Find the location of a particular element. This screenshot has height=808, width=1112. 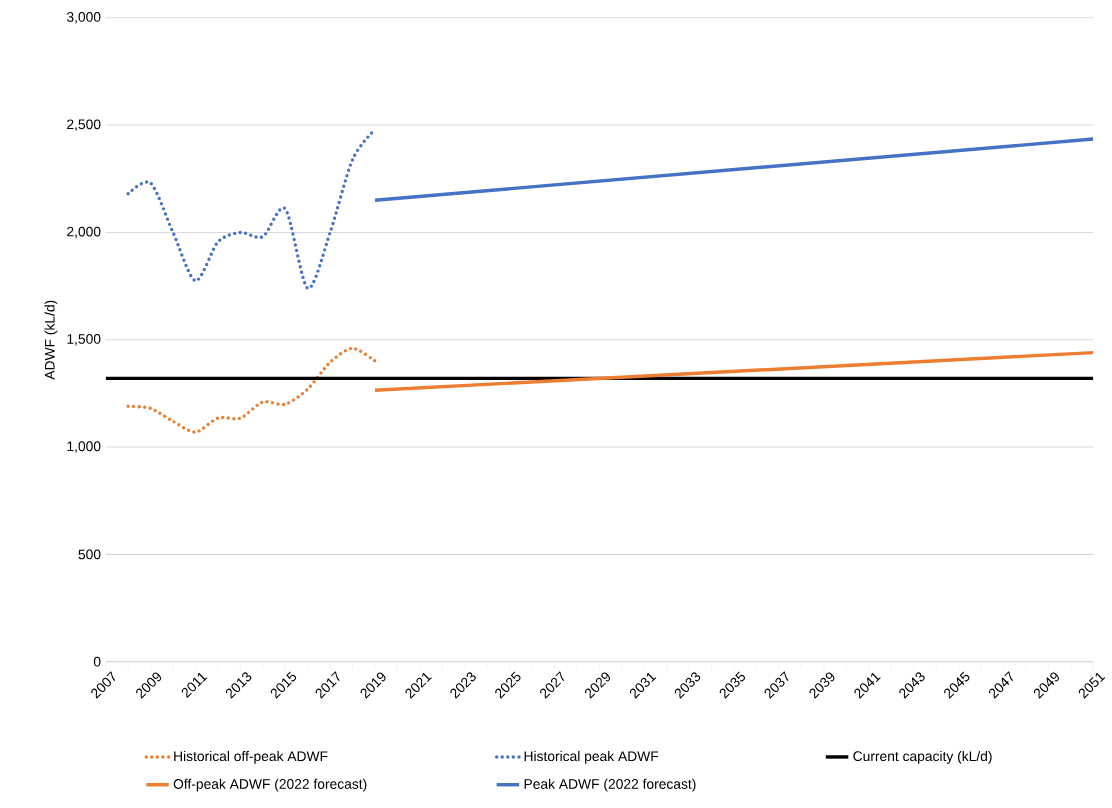

legend-label: Off-peak ADWF (2022 forecast) is located at coordinates (270, 785).